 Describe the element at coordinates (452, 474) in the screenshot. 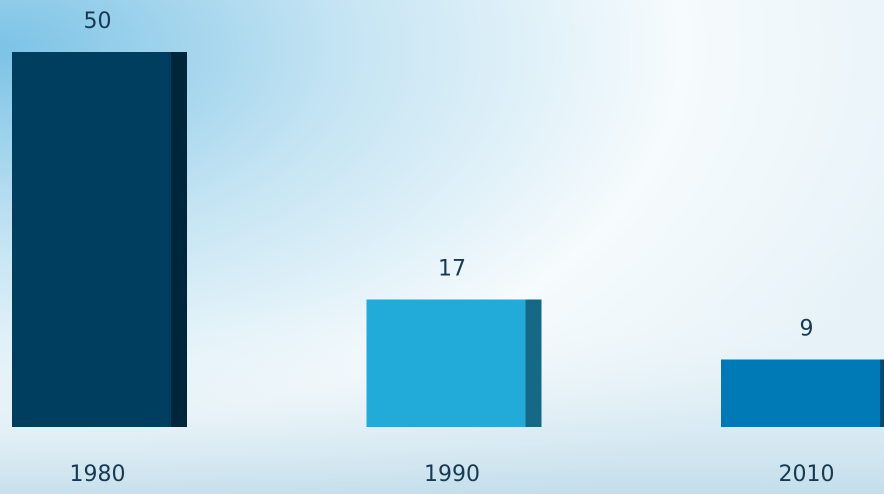

I see `category-label: 1990` at that location.